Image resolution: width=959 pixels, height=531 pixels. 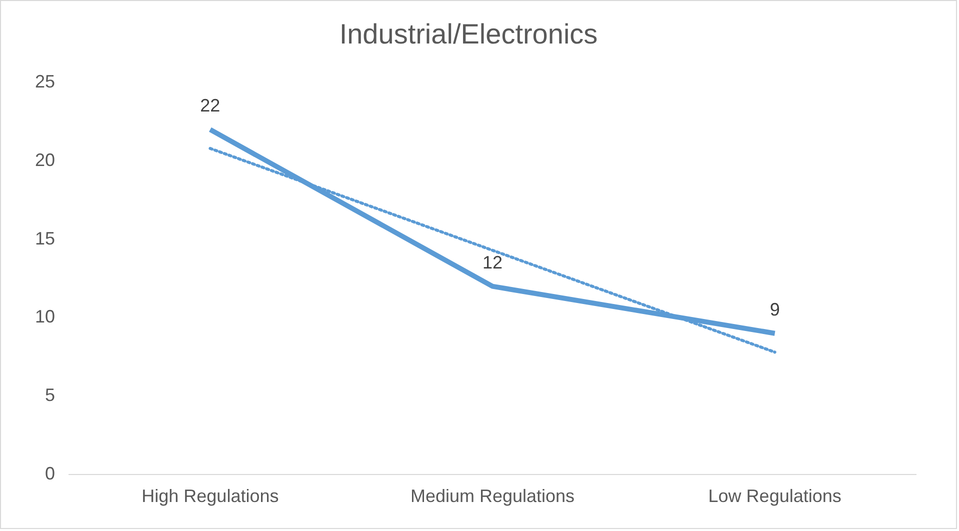 I want to click on y-tick-label: 25, so click(x=45, y=82).